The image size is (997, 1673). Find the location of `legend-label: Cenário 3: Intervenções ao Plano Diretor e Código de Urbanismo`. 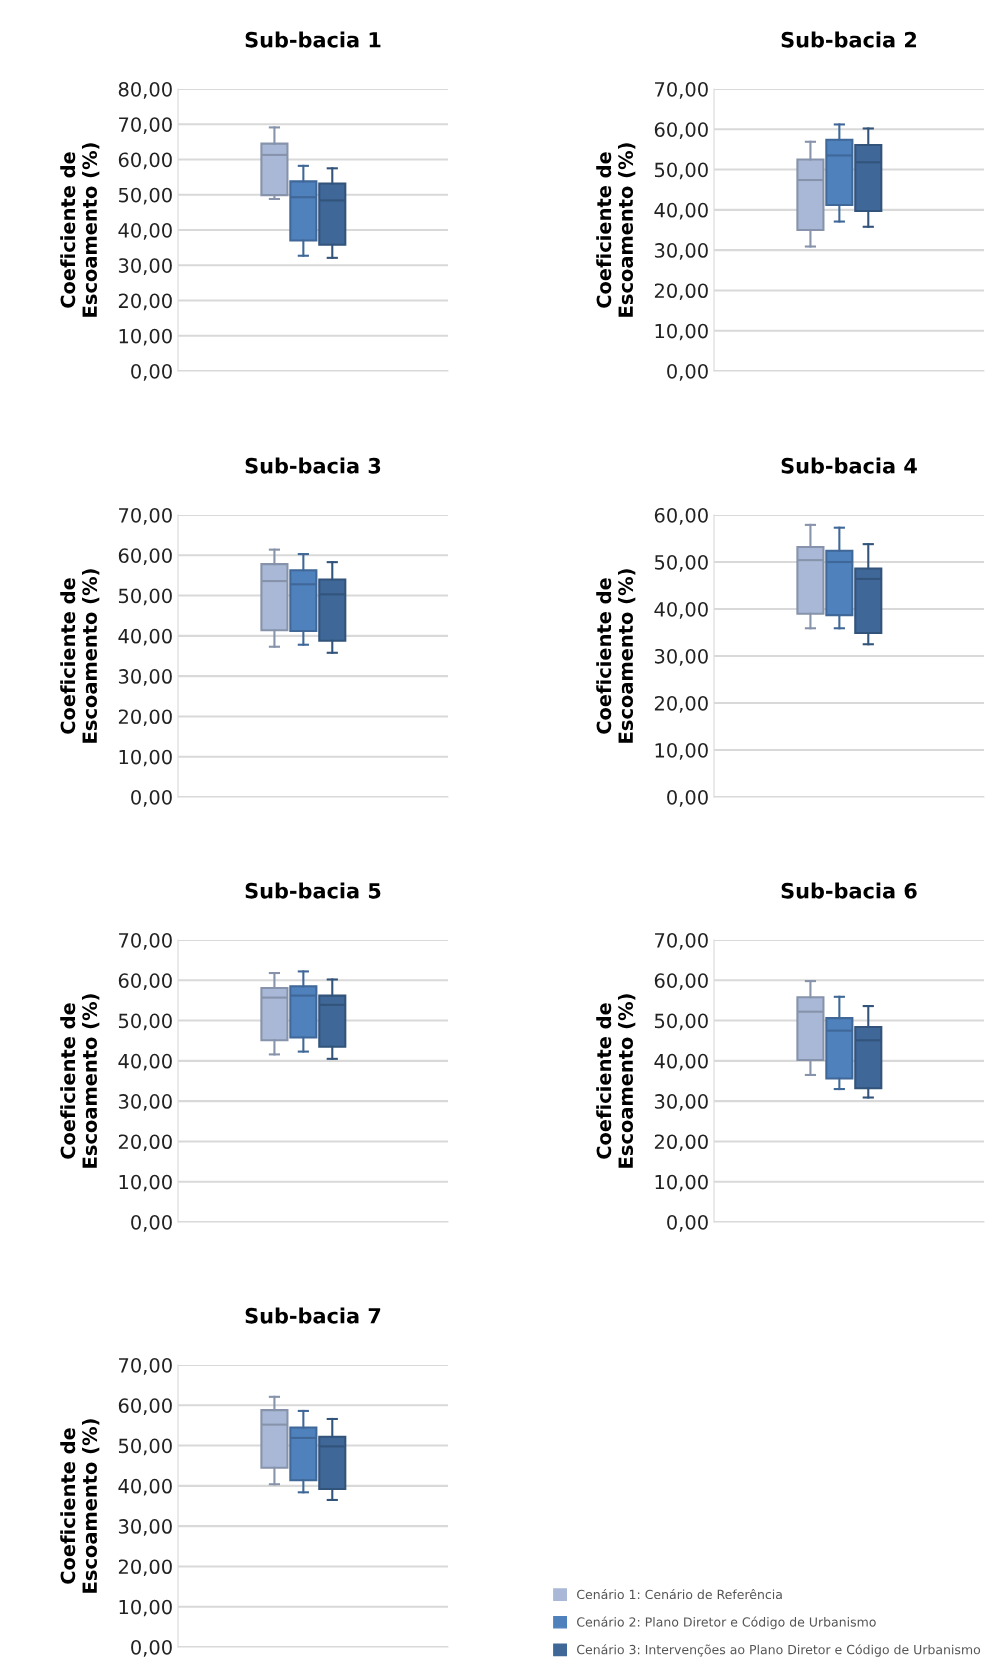

legend-label: Cenário 3: Intervenções ao Plano Diretor e Código de Urbanismo is located at coordinates (779, 1650).